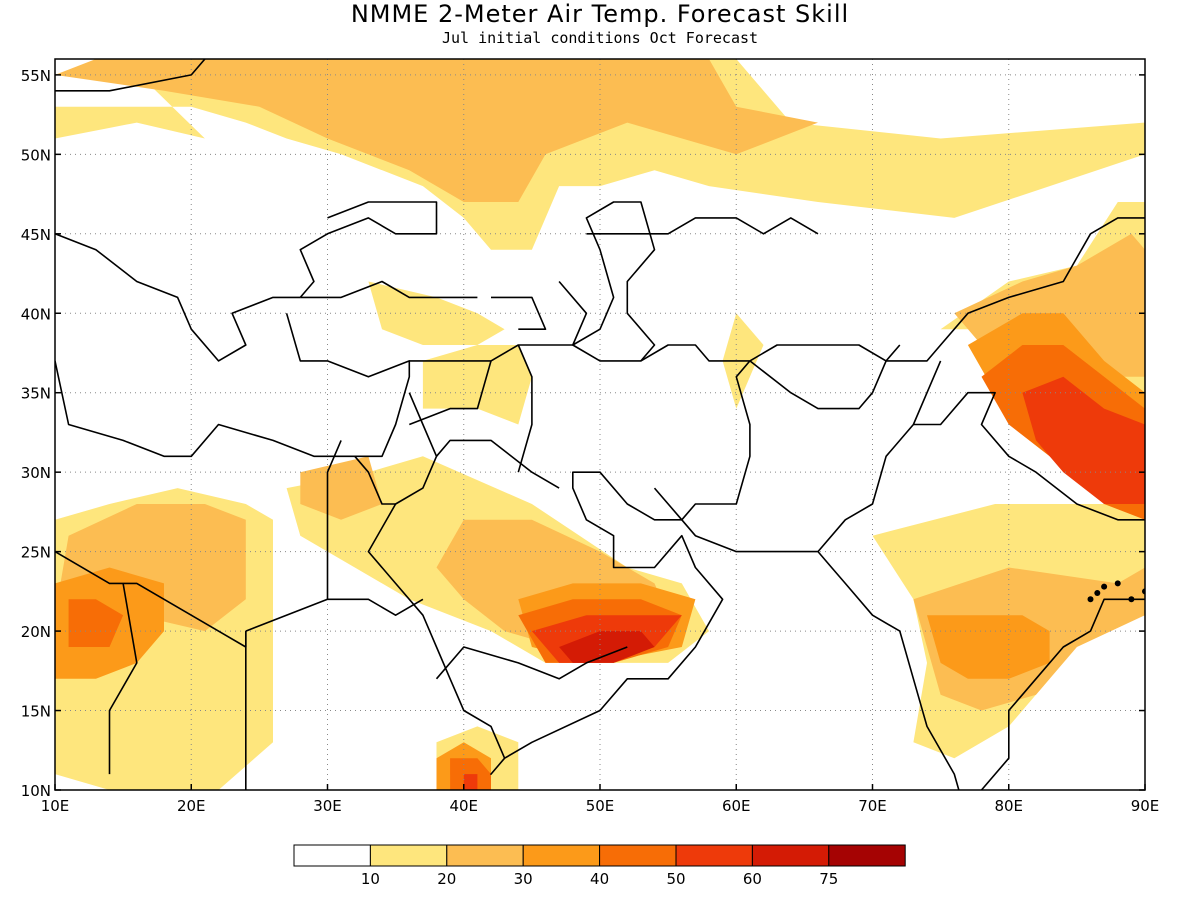  Describe the element at coordinates (36, 791) in the screenshot. I see `y-tick-label: 10N` at that location.